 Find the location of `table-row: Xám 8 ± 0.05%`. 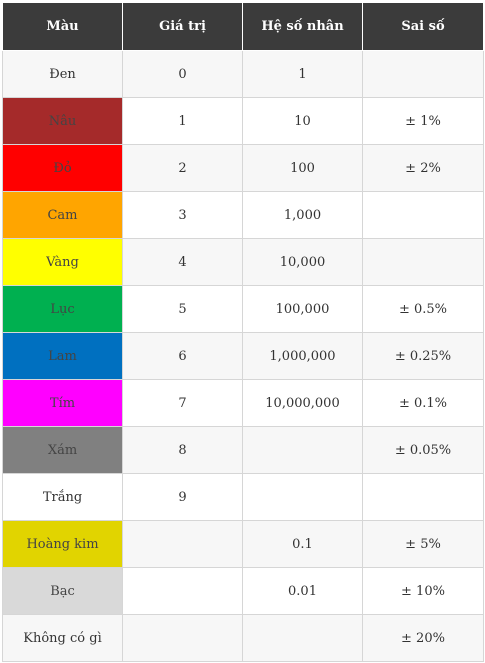

table-row: Xám 8 ± 0.05% is located at coordinates (243, 450).